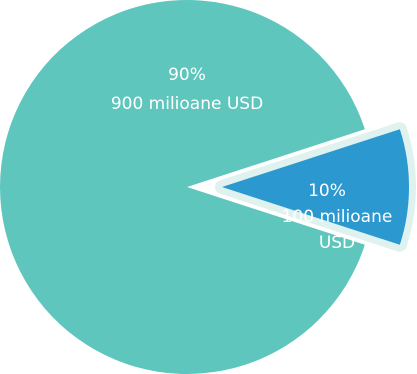 The width and height of the screenshot is (417, 374). I want to click on slice-main-value-label: 900 milioane USD, so click(187, 104).